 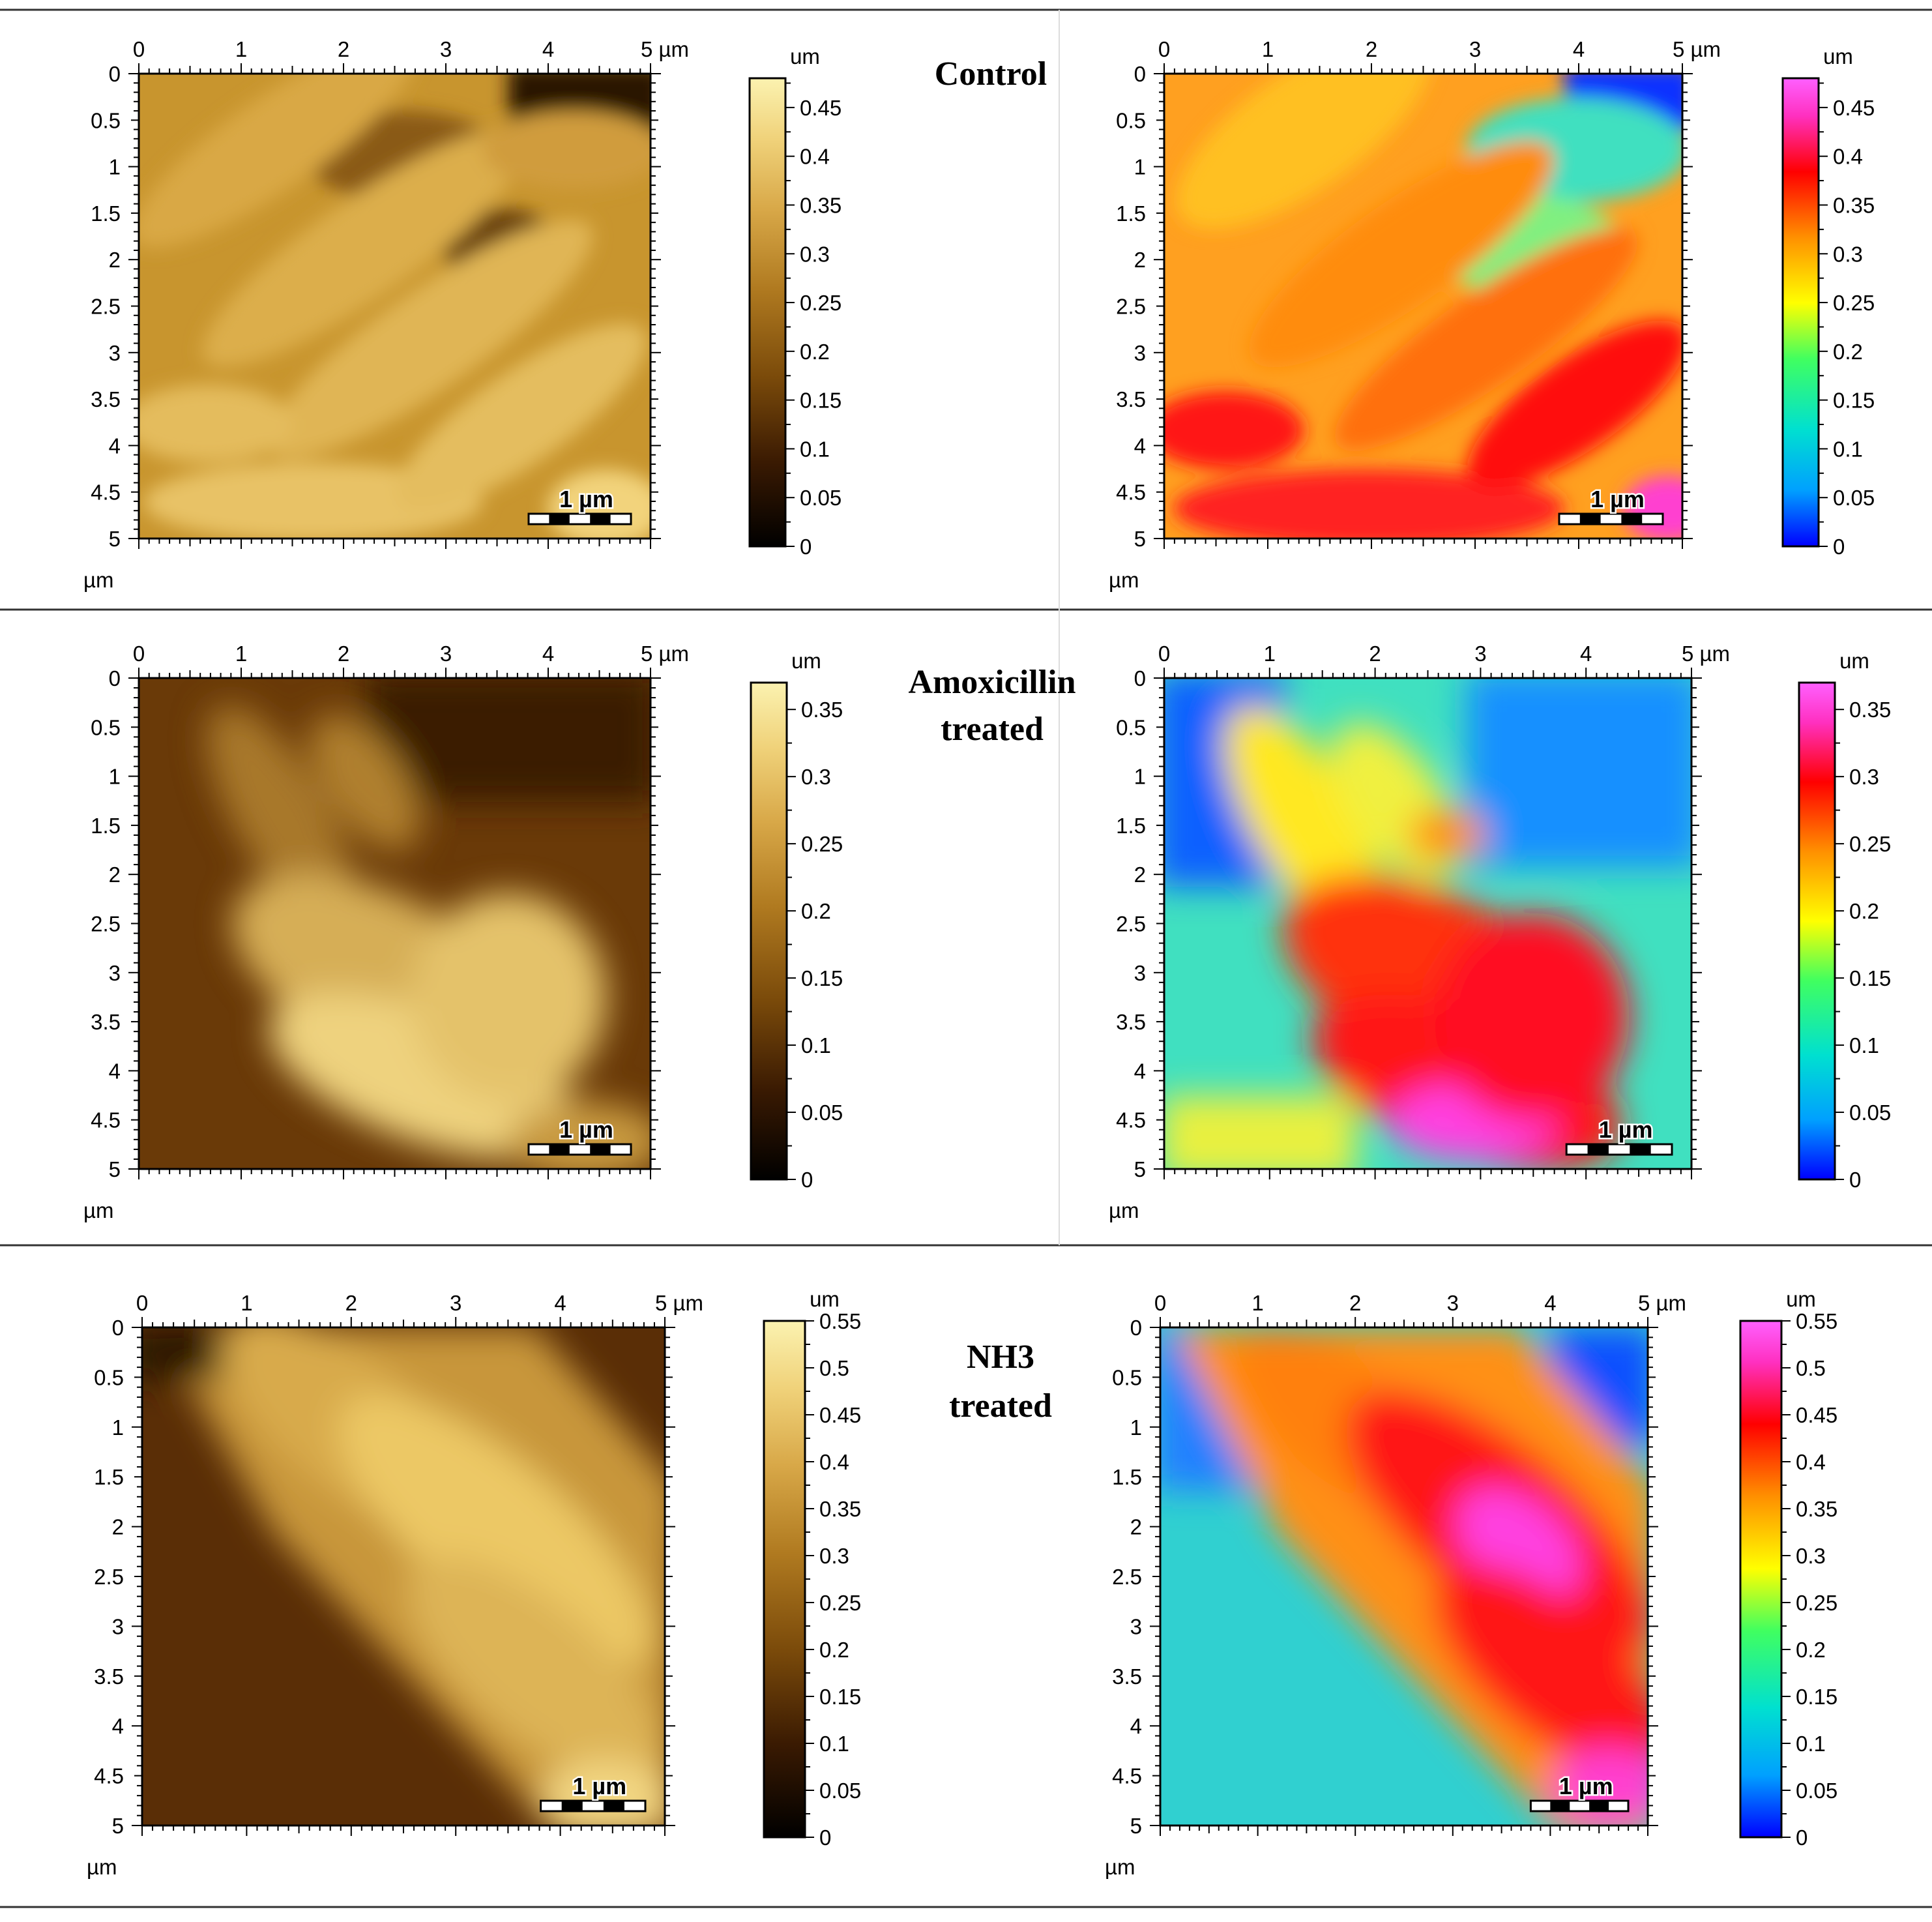 I want to click on phase-colorbar: 0 0.05 0.1 0.15 0.2 0.25 0.3 0.35 0.4 0.45 um, so click(x=1828, y=301).